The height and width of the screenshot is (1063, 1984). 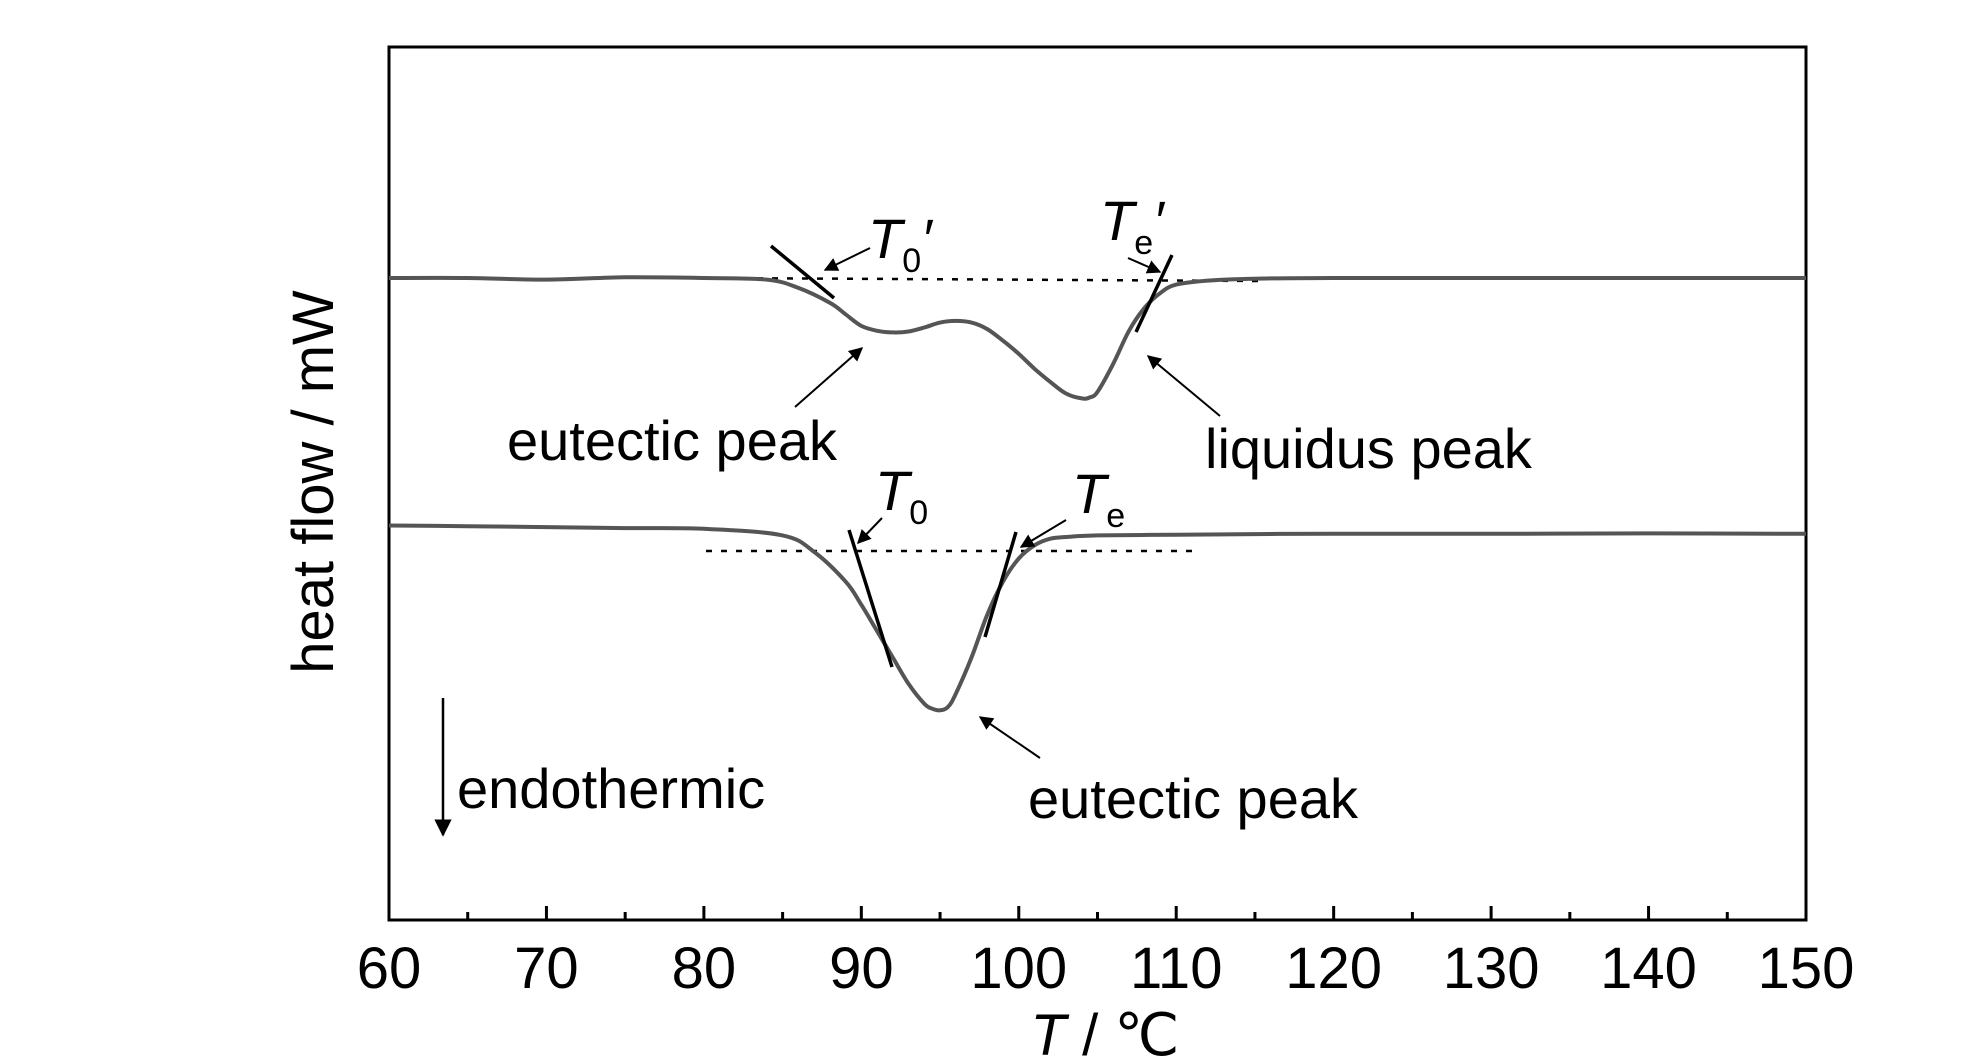 I want to click on x-tick-label: 70, so click(x=546, y=968).